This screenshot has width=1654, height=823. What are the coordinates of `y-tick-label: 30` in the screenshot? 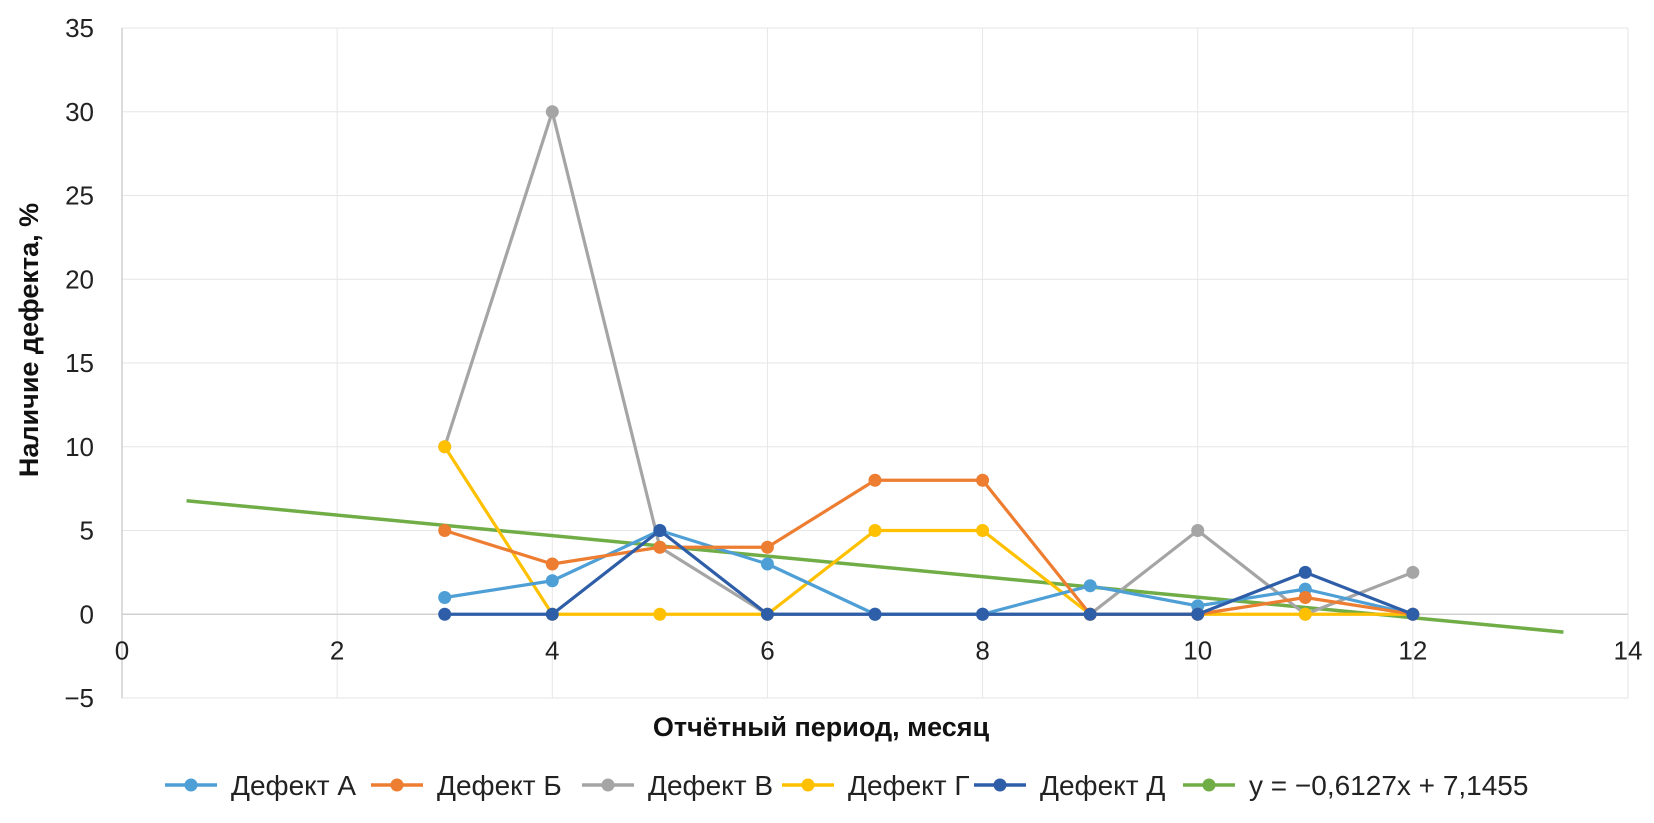 It's located at (79, 112).